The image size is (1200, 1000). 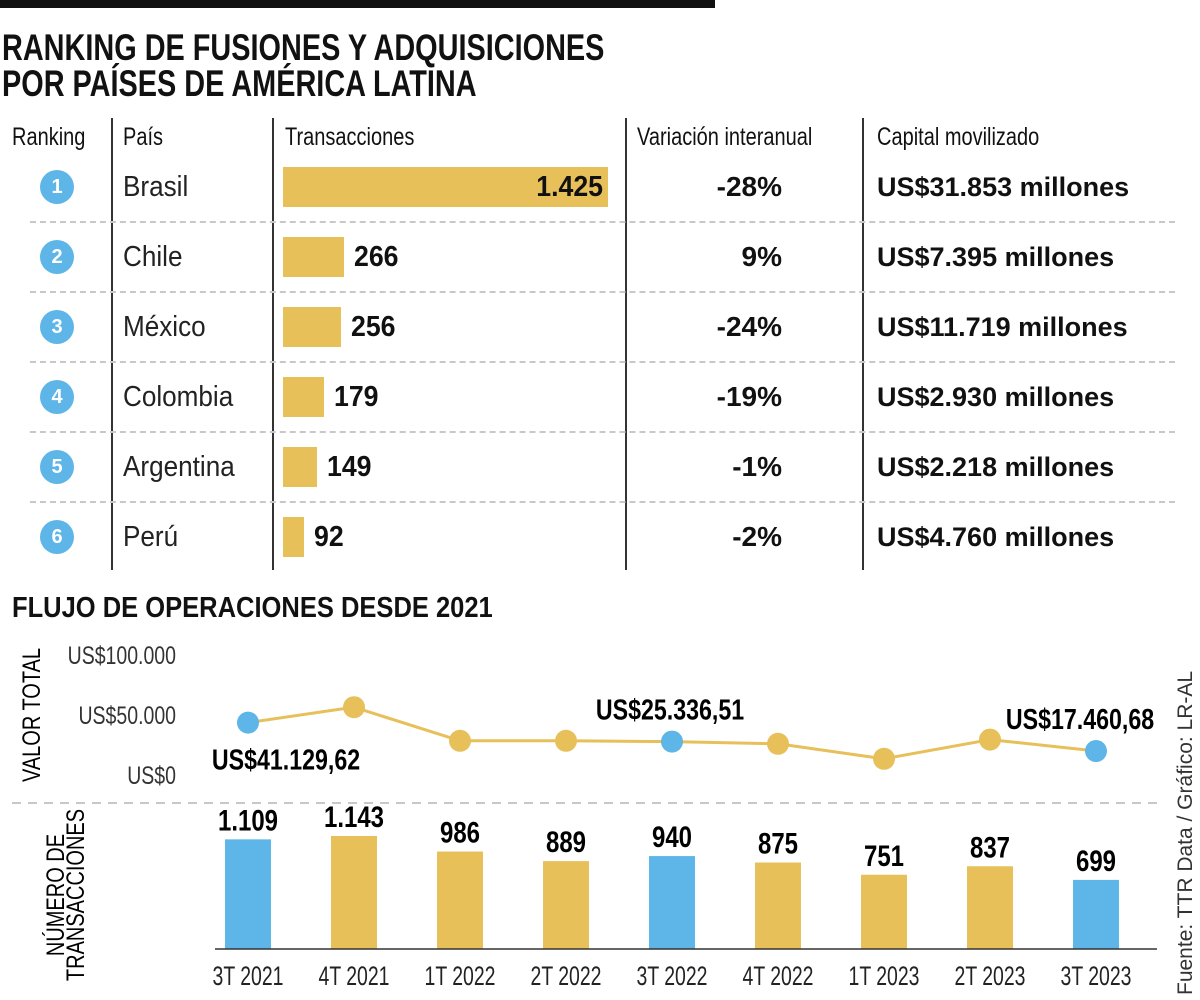 I want to click on rank-badge: 1, so click(x=57, y=187).